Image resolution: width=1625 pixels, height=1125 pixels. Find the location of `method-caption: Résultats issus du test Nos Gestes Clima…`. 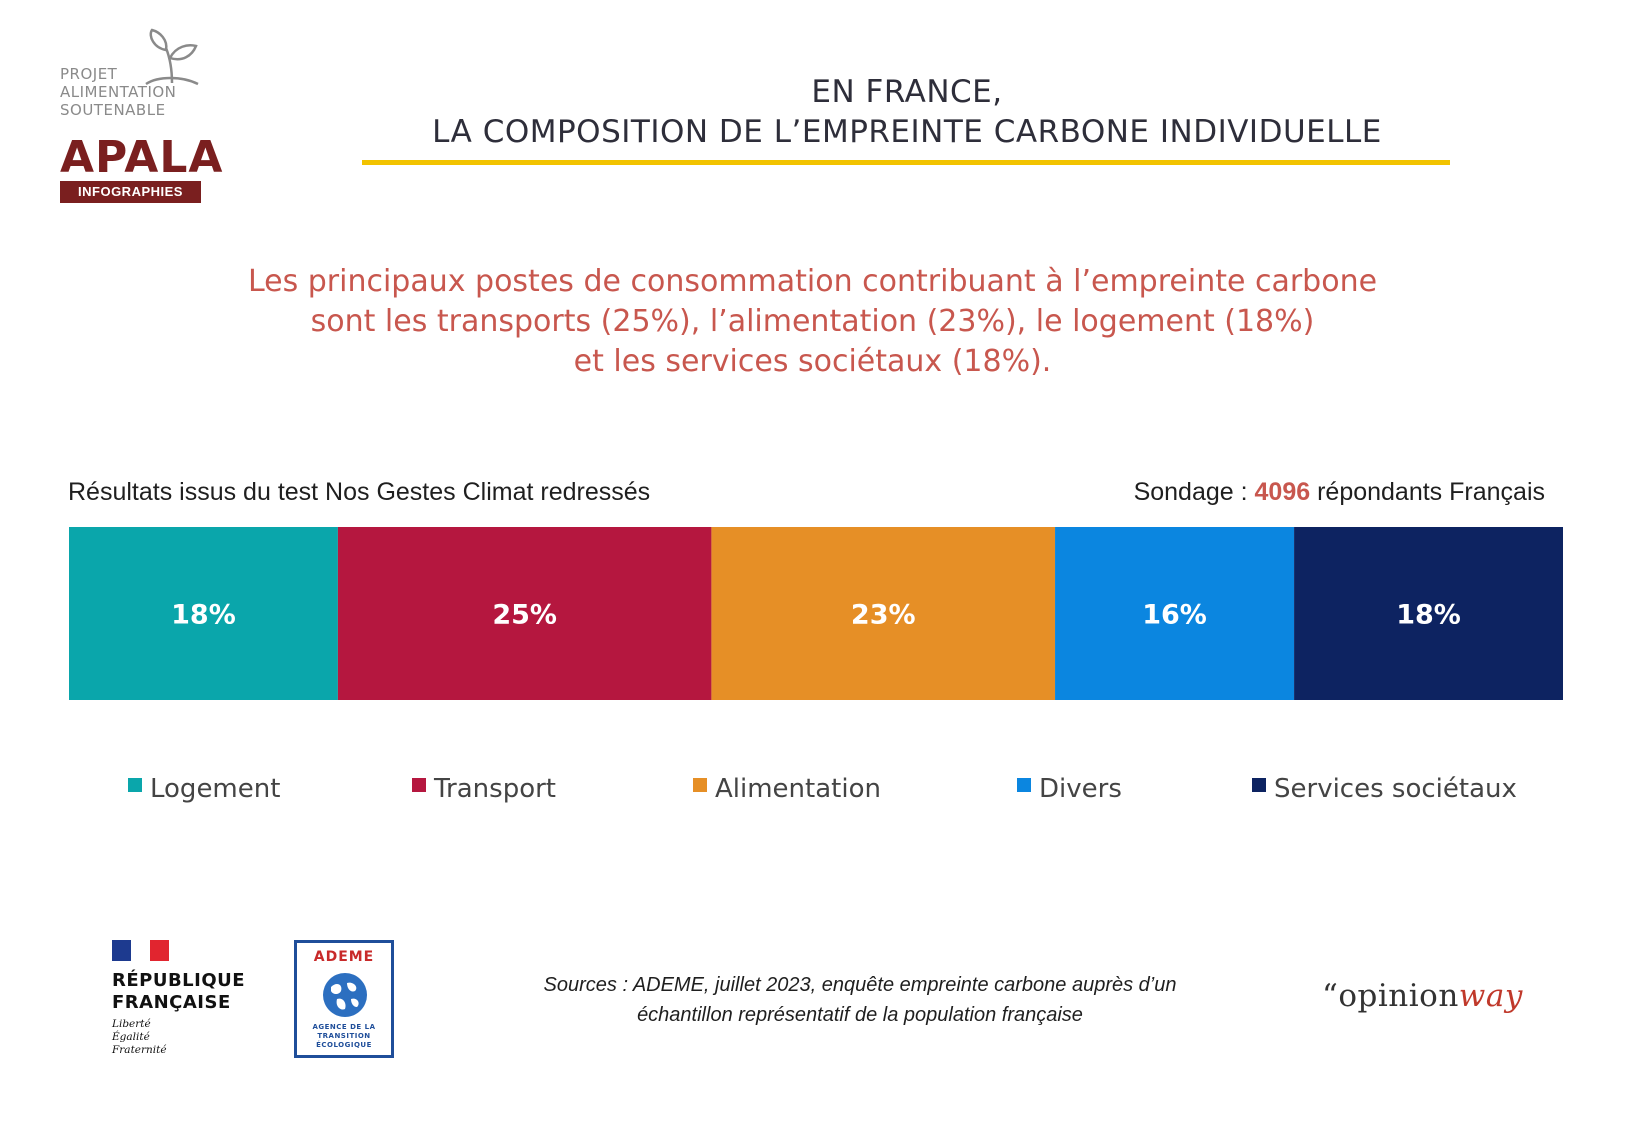

method-caption: Résultats issus du test Nos Gestes Clima… is located at coordinates (359, 492).